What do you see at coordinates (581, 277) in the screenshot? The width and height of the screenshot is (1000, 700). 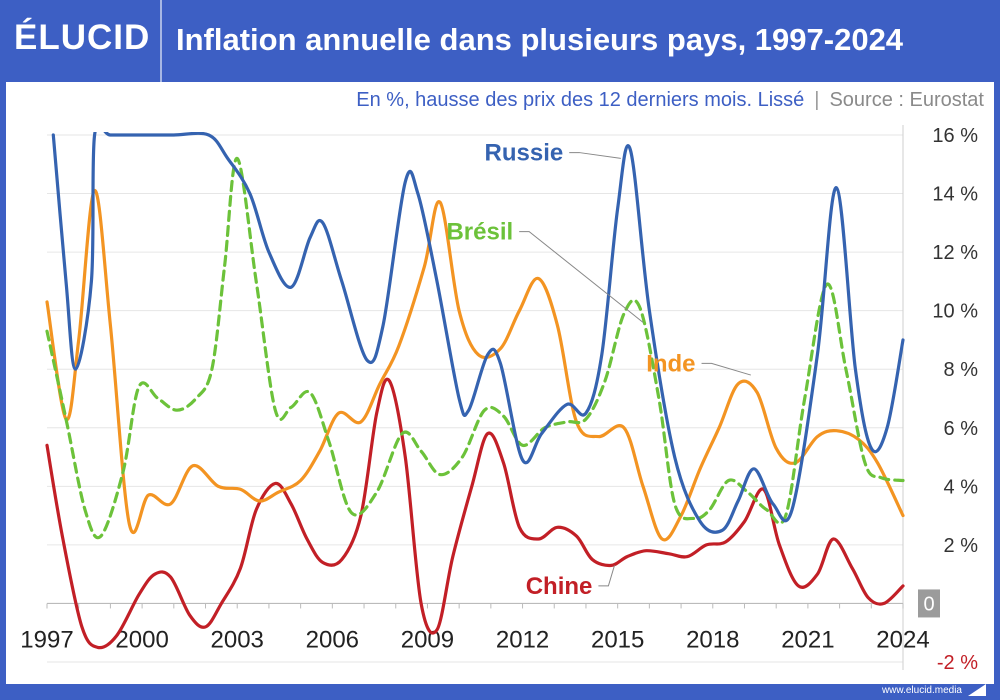 I see `leader-line-bresil` at bounding box center [581, 277].